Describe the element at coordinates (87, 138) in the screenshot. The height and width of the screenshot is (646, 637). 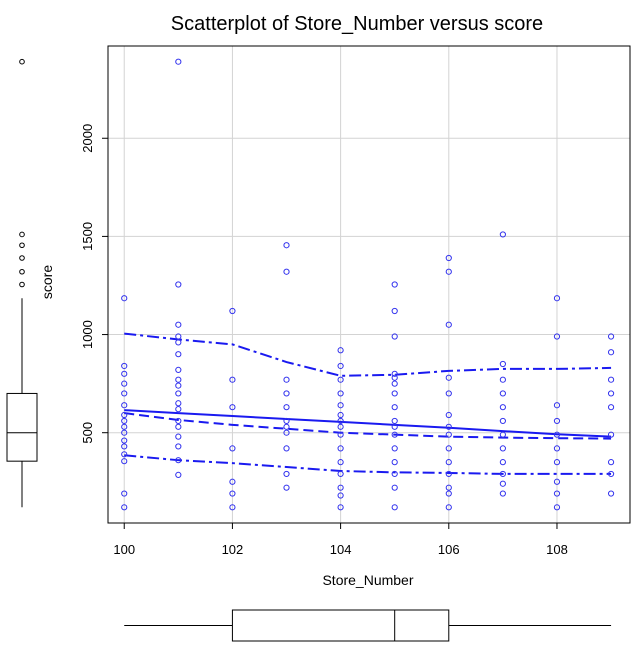
I see `y-tick-label: 2000` at that location.